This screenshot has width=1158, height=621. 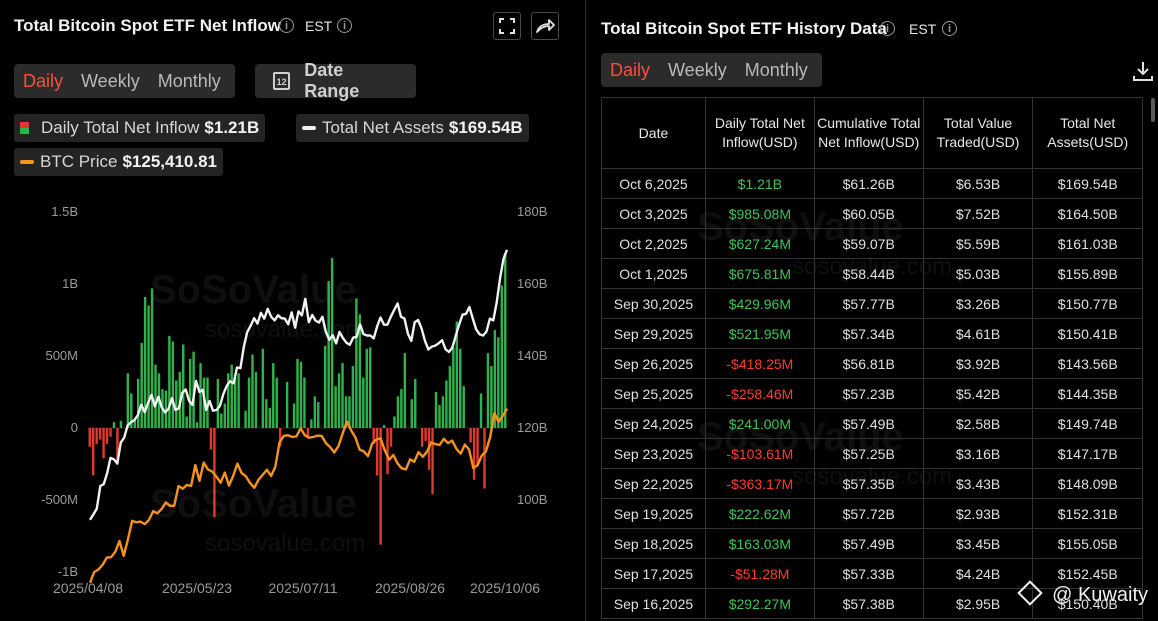 I want to click on info-icon: i, so click(x=286, y=25).